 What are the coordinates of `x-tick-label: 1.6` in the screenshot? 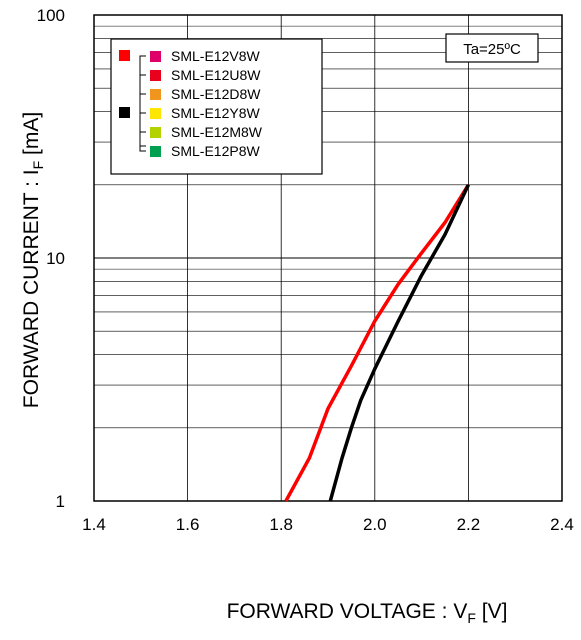 It's located at (188, 524).